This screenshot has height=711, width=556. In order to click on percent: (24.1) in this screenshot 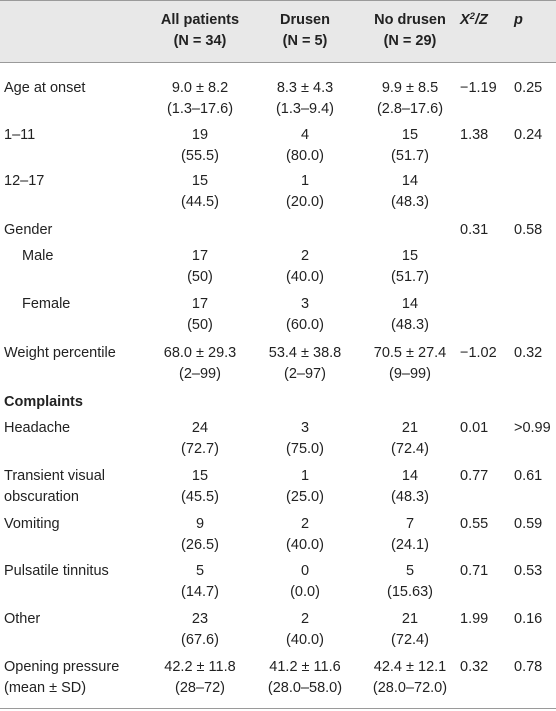, I will do `click(410, 545)`.